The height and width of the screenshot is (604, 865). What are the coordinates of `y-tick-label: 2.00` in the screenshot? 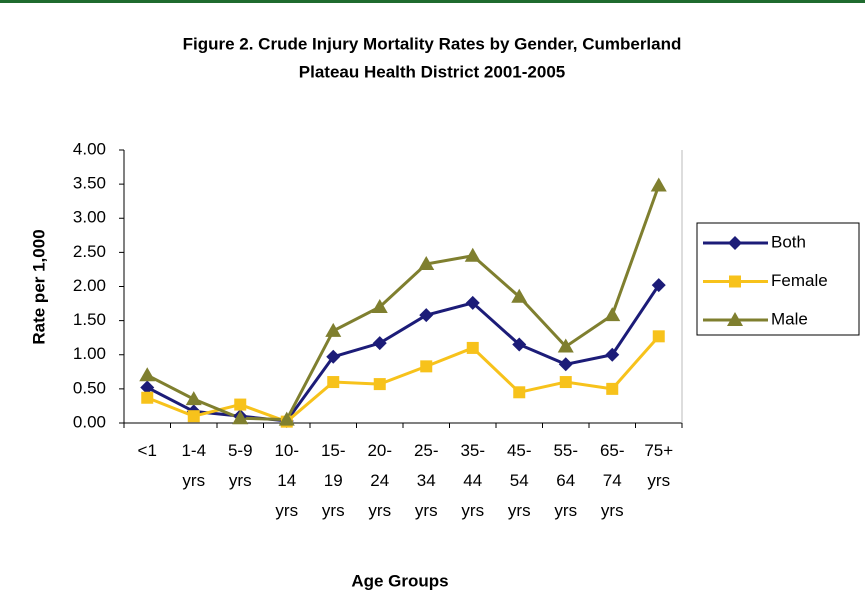 It's located at (89, 285).